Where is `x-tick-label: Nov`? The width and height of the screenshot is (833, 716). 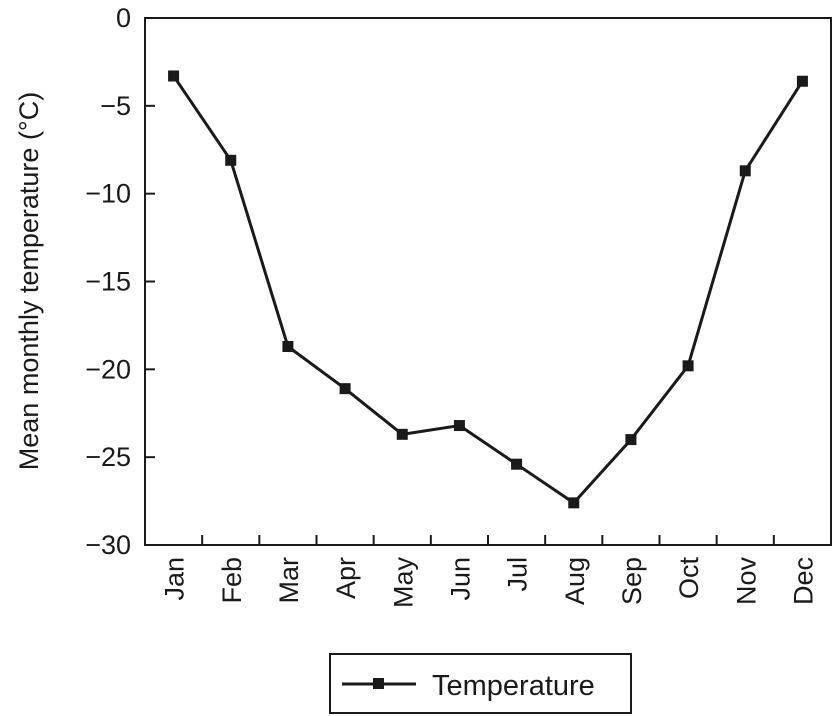 x-tick-label: Nov is located at coordinates (746, 581).